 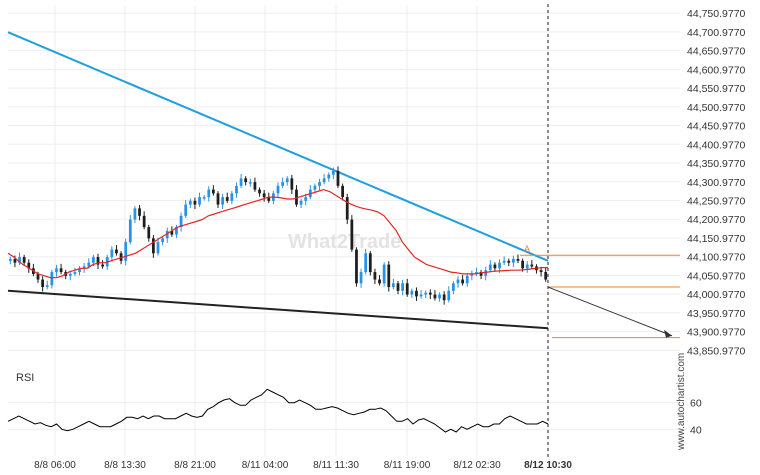 What do you see at coordinates (195, 465) in the screenshot?
I see `x-tick-label: 8/8 21:00` at bounding box center [195, 465].